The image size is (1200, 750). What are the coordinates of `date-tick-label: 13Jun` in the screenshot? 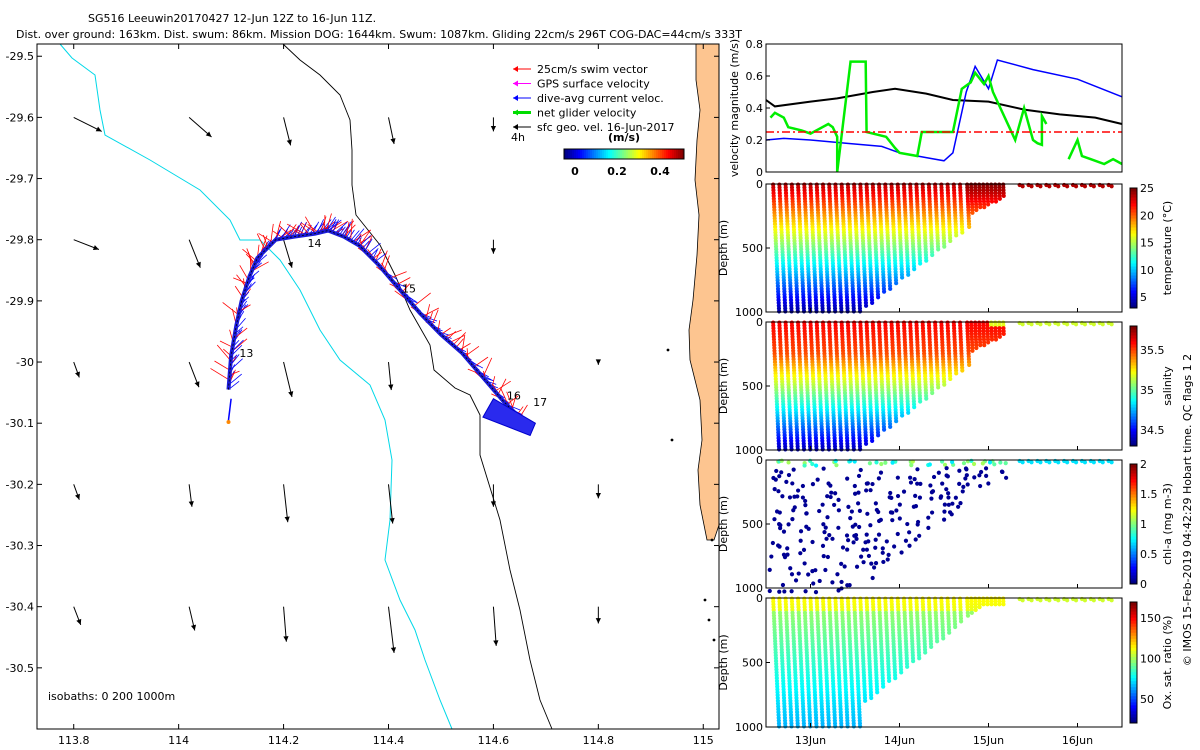 It's located at (810, 740).